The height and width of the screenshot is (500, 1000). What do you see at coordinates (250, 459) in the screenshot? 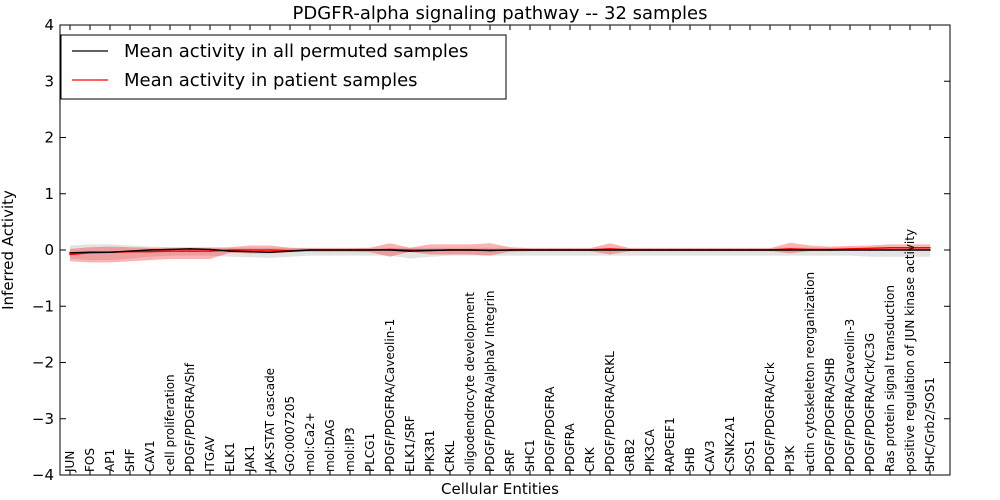
I see `x-tick-label: JAK1` at bounding box center [250, 459].